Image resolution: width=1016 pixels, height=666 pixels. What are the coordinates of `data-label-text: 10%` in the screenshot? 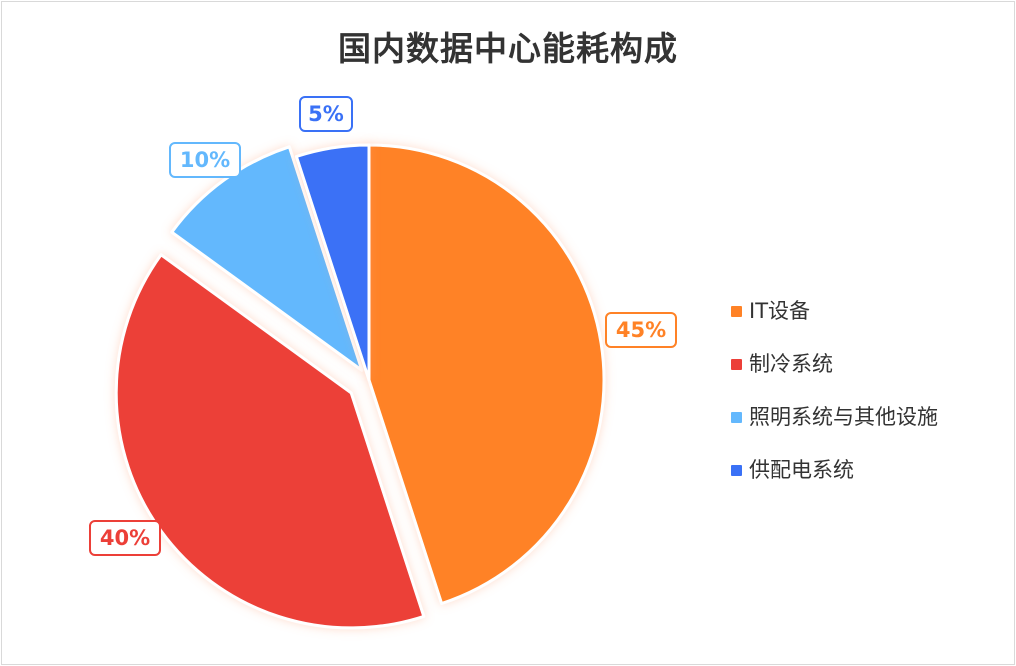 It's located at (205, 160).